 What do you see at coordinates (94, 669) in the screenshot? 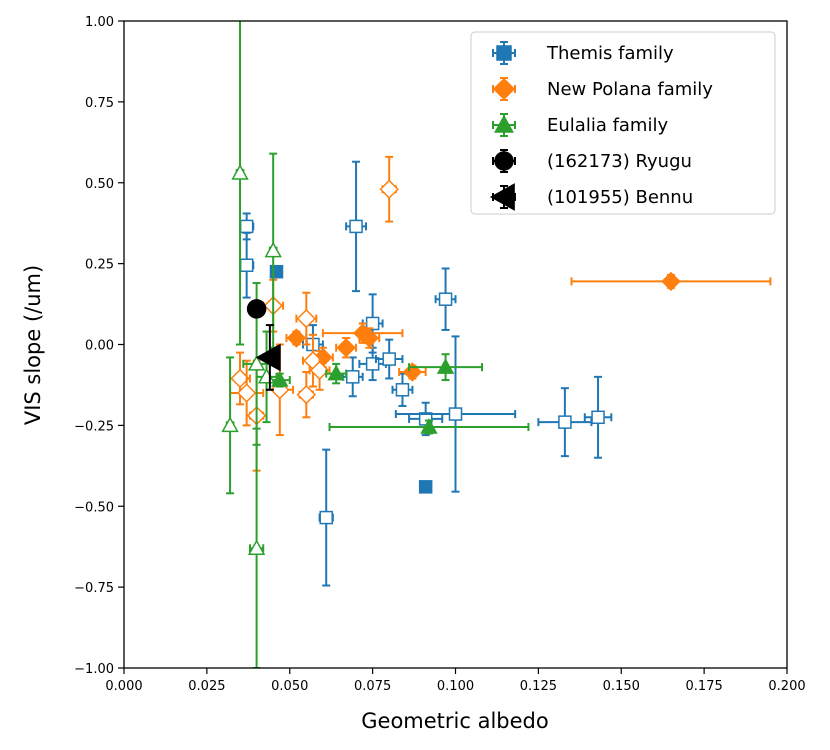
I see `y-tick-label: −1.00` at bounding box center [94, 669].